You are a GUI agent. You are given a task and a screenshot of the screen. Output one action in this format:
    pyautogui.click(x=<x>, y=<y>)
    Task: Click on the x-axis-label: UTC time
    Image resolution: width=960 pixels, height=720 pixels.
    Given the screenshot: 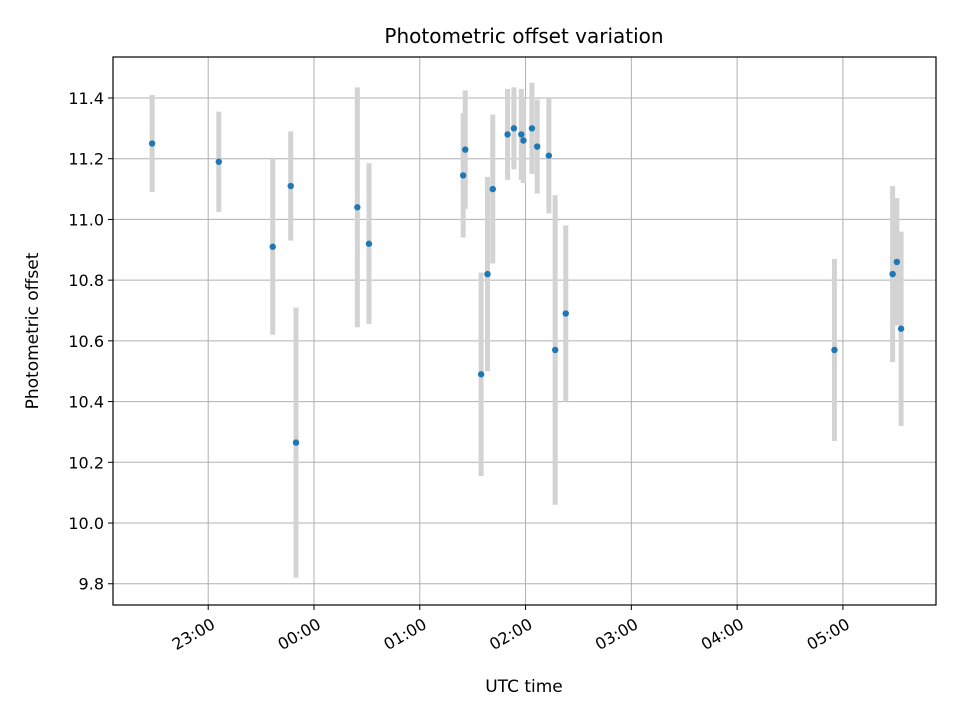 What is the action you would take?
    pyautogui.click(x=524, y=687)
    